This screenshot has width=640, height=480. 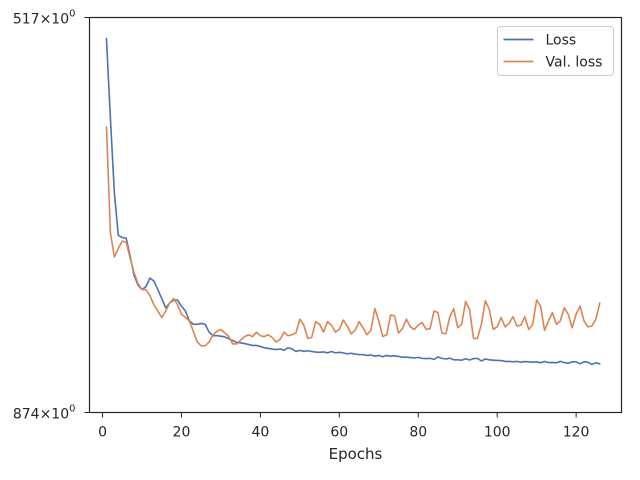 What do you see at coordinates (555, 51) in the screenshot?
I see `legend: Loss Val. loss` at bounding box center [555, 51].